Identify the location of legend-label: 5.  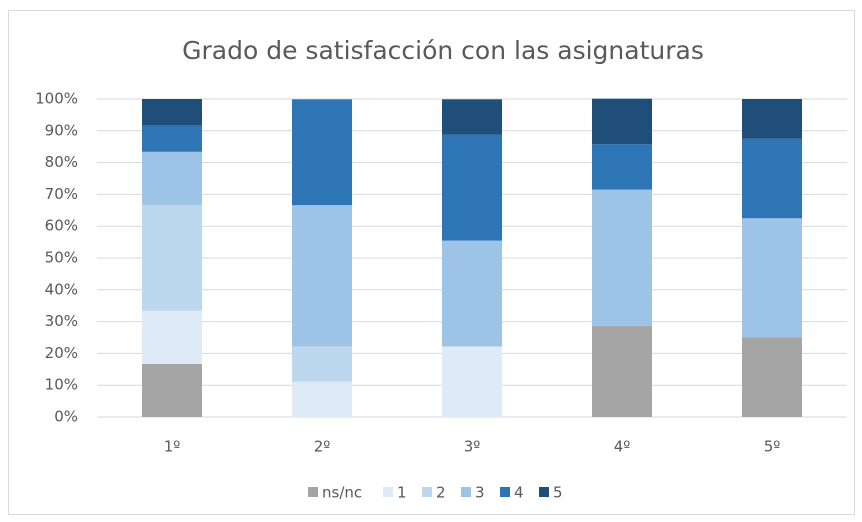
(558, 493).